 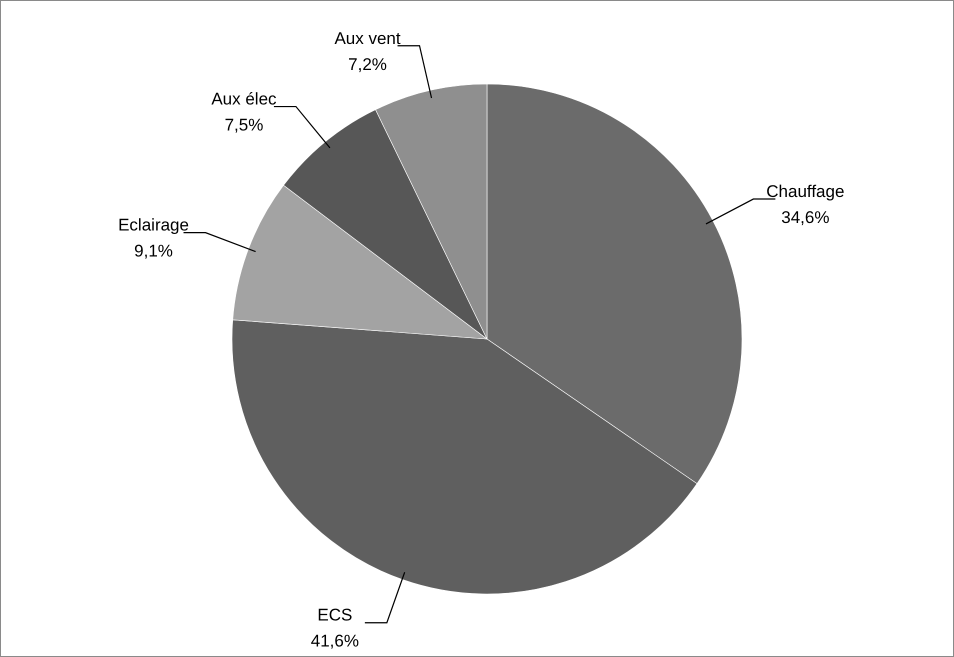 What do you see at coordinates (244, 125) in the screenshot?
I see `data-label: 7,5%` at bounding box center [244, 125].